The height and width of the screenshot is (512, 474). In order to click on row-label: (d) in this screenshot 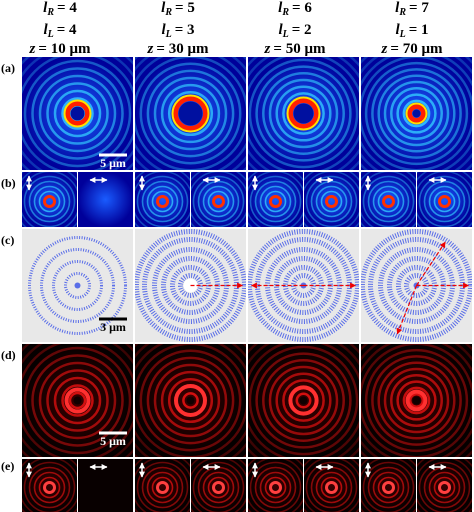, I will do `click(8, 355)`.